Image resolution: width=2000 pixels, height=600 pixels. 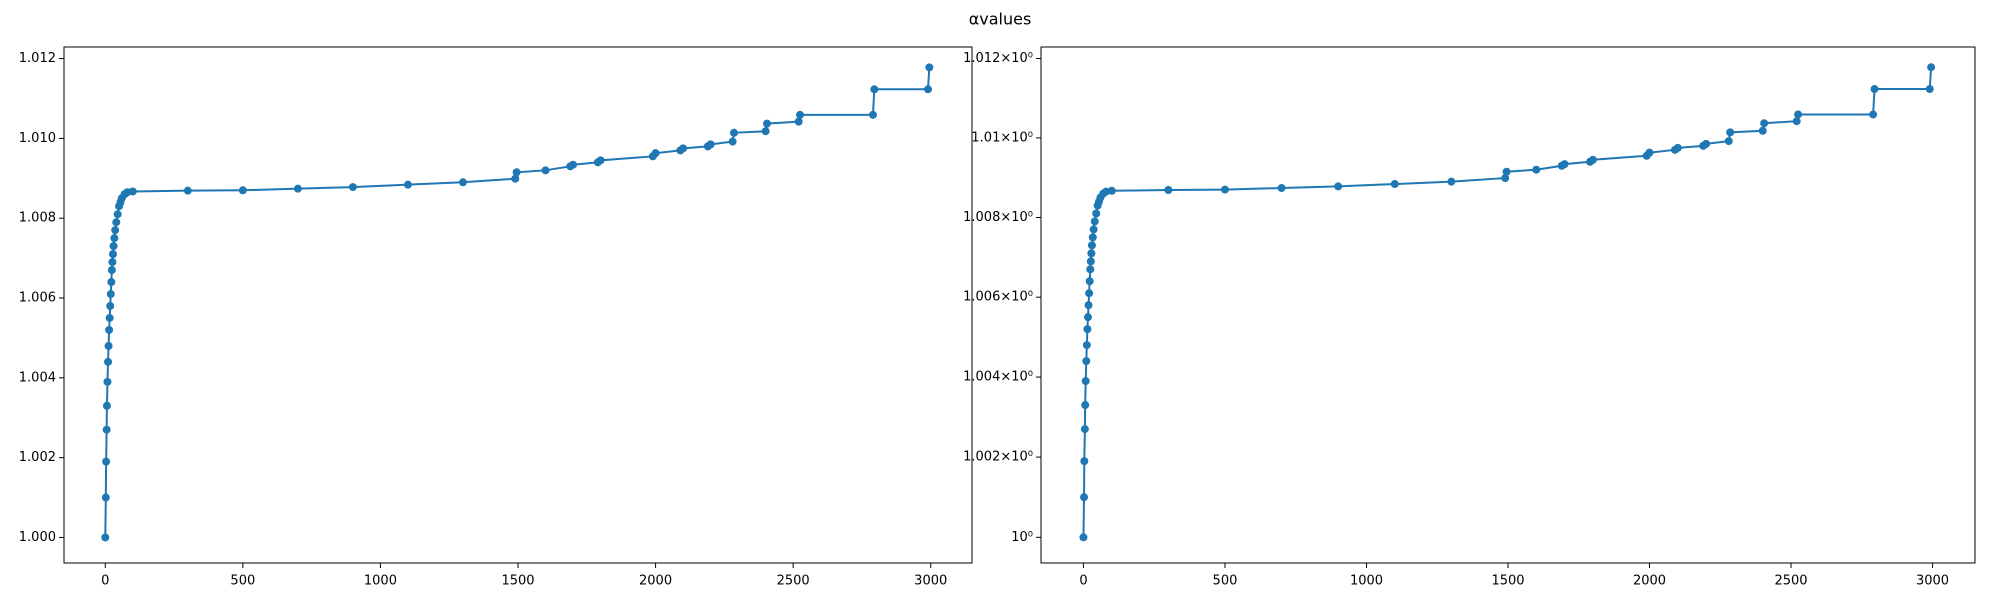 I want to click on y-tick-label: 1.008, so click(x=37, y=218).